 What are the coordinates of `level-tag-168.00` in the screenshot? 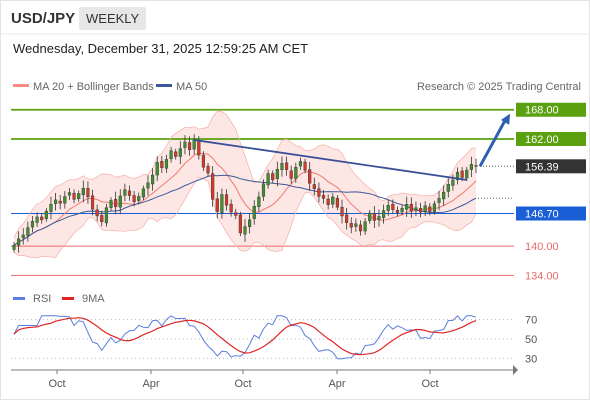 It's located at (551, 109).